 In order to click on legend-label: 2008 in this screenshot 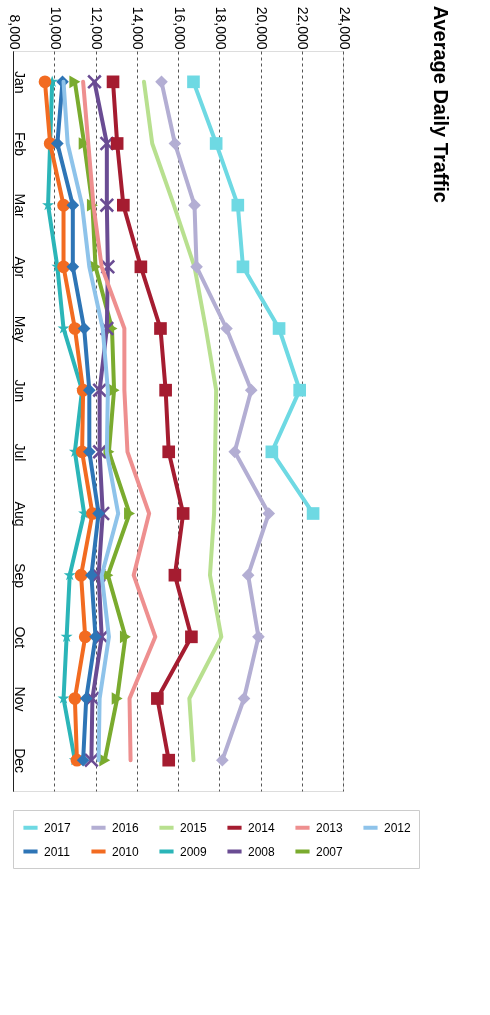, I will do `click(262, 851)`.